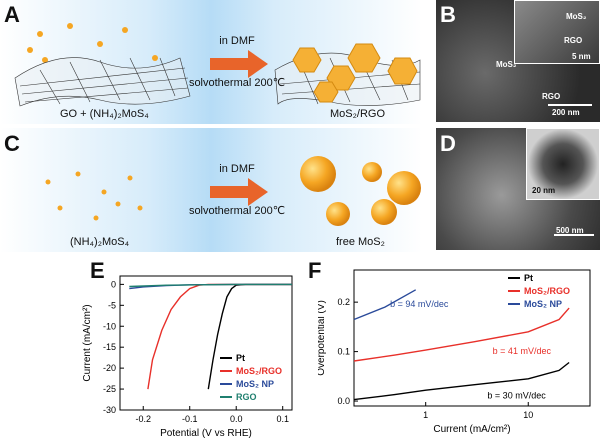 The height and width of the screenshot is (445, 600). I want to click on scalebar-line-b, so click(570, 105).